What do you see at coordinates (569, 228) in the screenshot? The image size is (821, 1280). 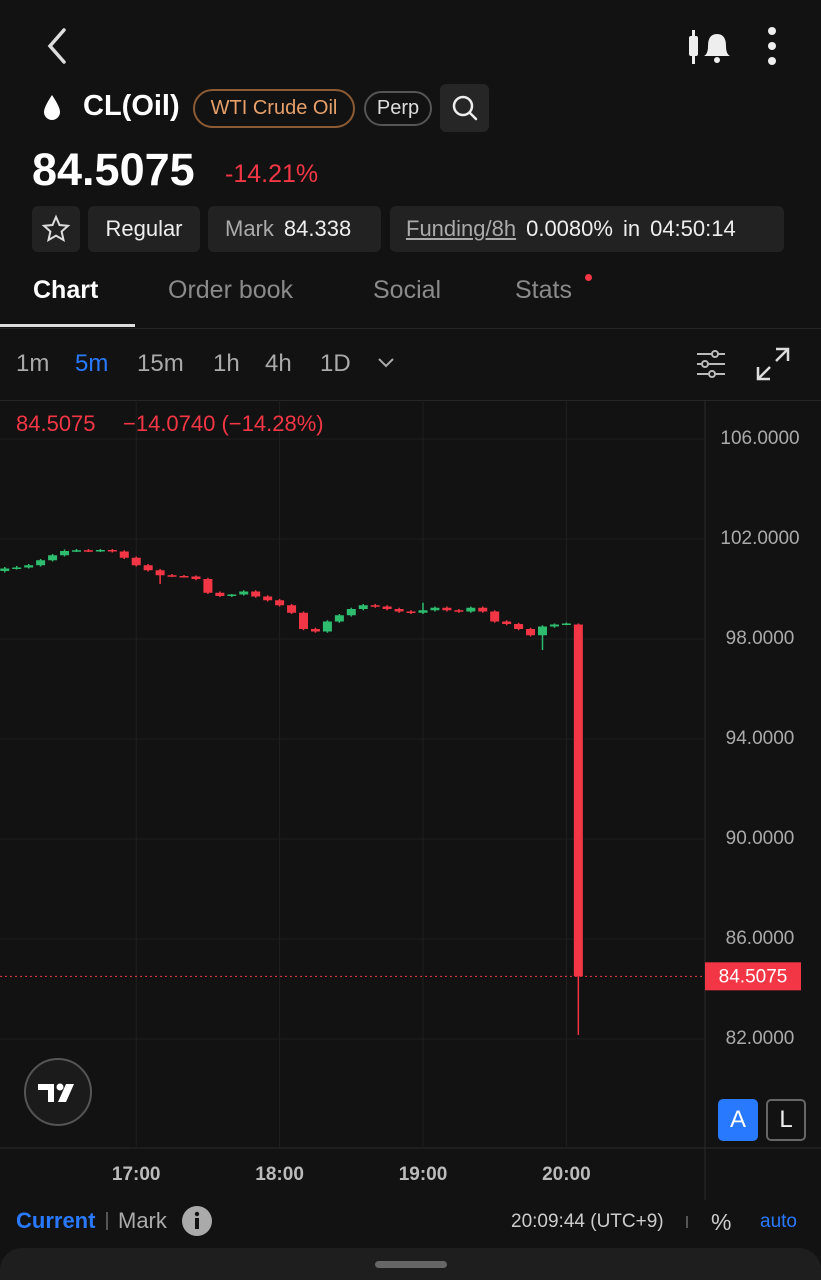 I see `funding-rate: 0.0080%` at bounding box center [569, 228].